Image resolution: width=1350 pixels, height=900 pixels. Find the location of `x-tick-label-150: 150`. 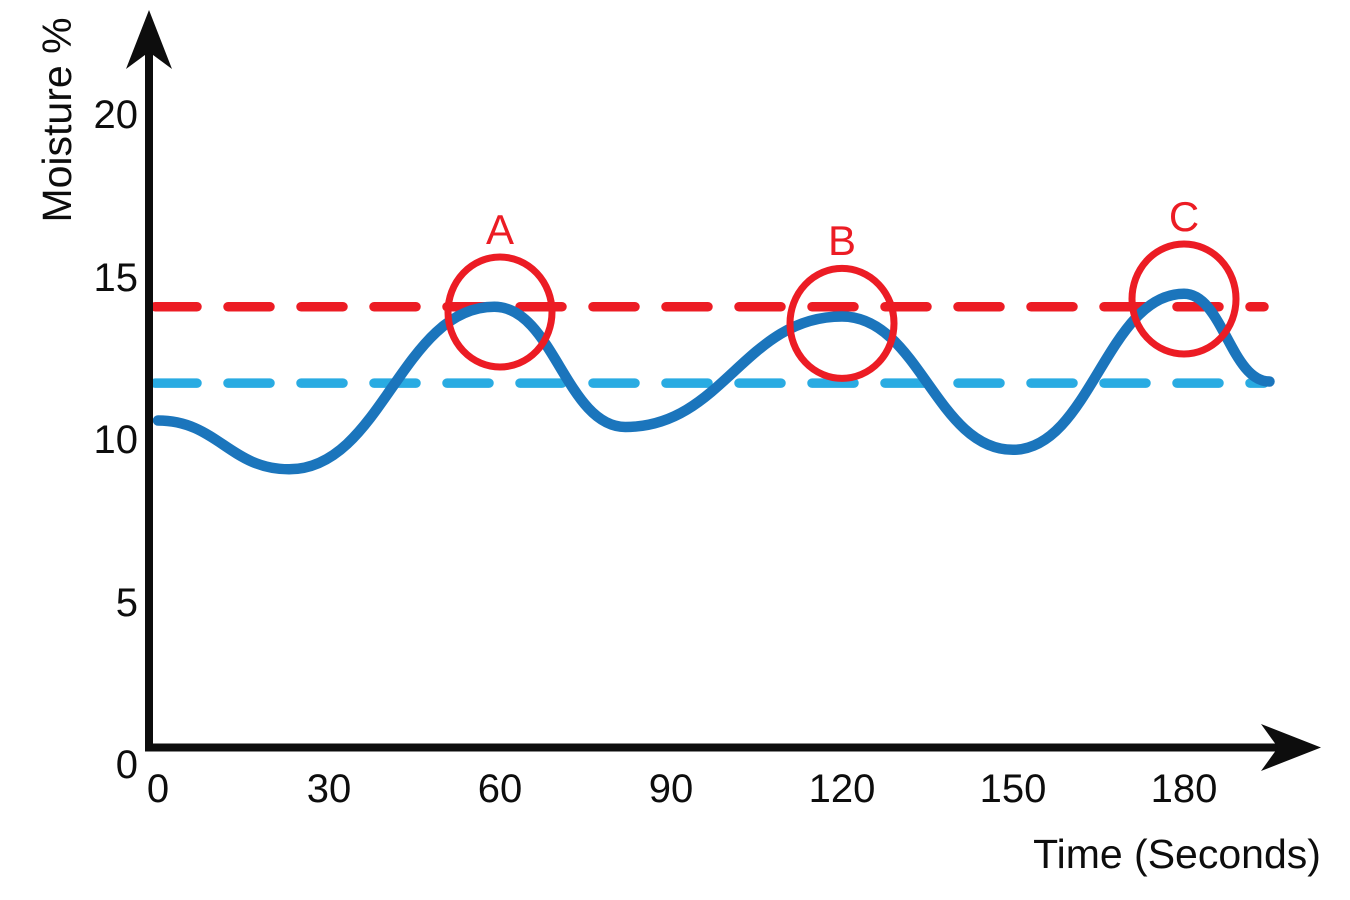

x-tick-label-150: 150 is located at coordinates (1013, 789).